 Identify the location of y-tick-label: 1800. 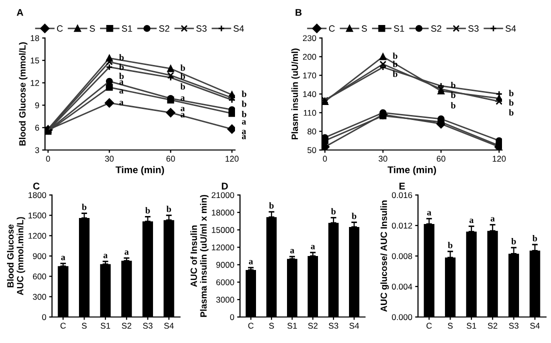
(37, 195).